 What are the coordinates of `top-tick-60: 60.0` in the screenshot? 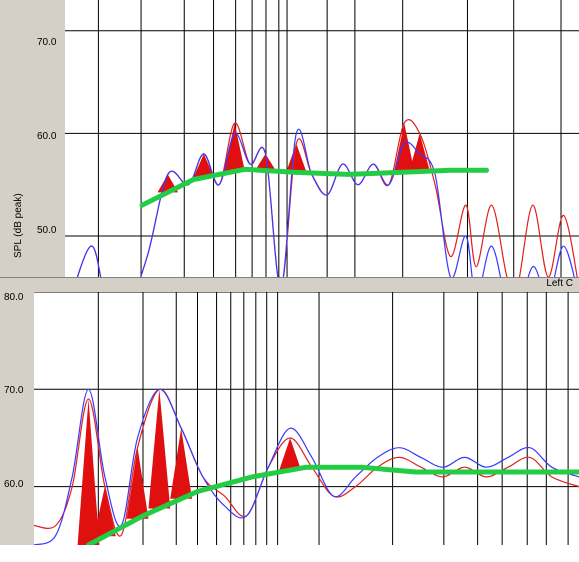 It's located at (47, 136).